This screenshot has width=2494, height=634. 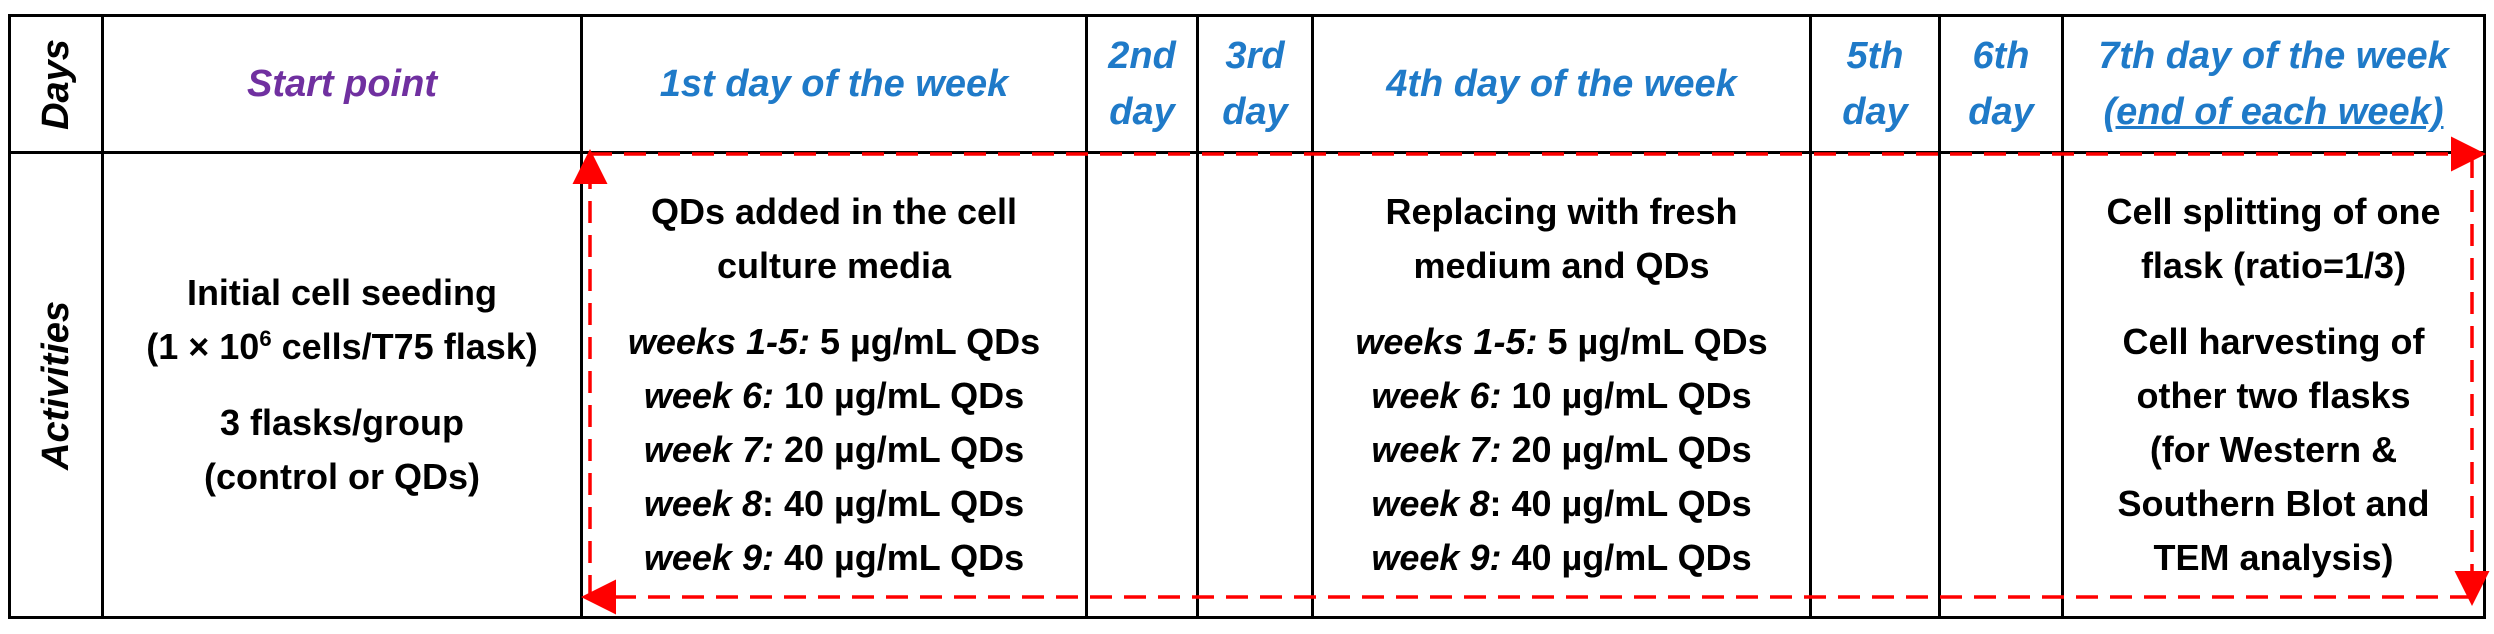 What do you see at coordinates (1561, 211) in the screenshot?
I see `day4-activity-line1: Replacing with fresh` at bounding box center [1561, 211].